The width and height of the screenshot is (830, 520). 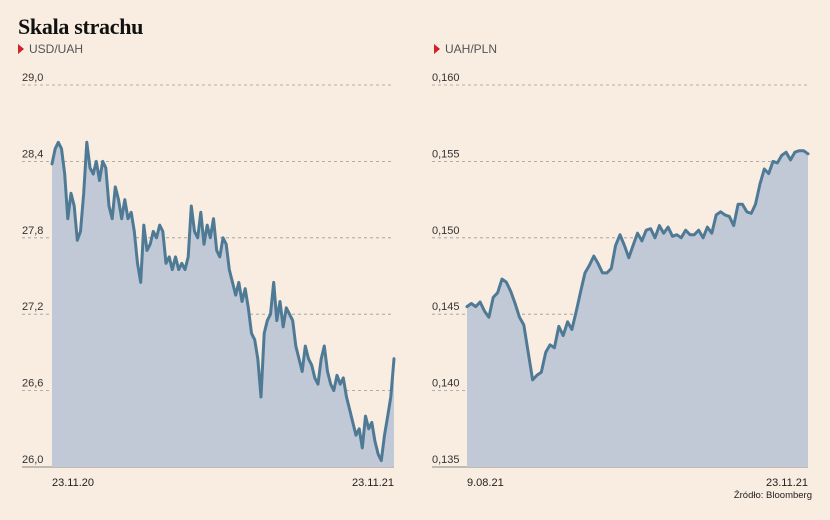 What do you see at coordinates (32, 384) in the screenshot?
I see `y-tick-label: 26,6` at bounding box center [32, 384].